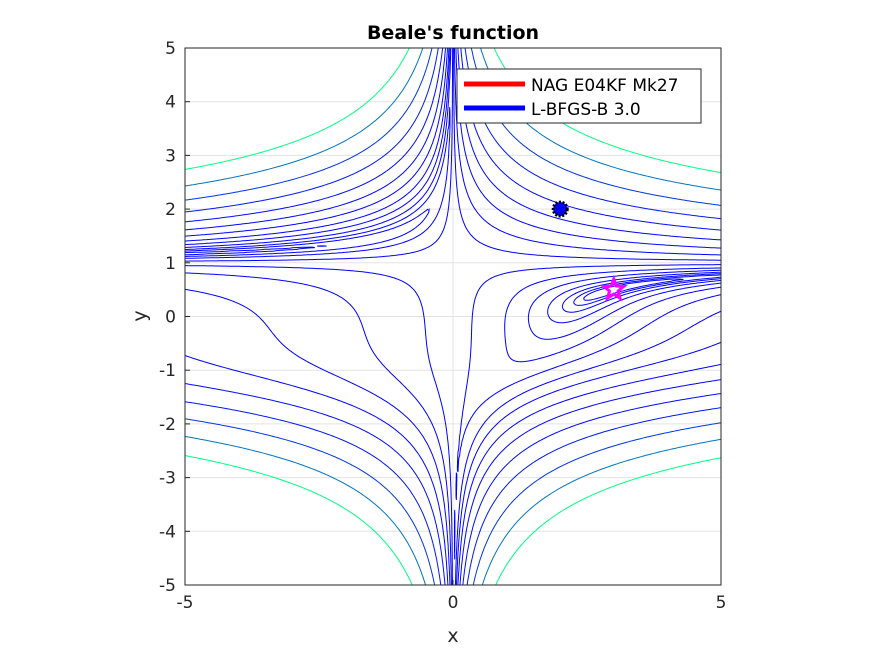 Image resolution: width=875 pixels, height=660 pixels. Describe the element at coordinates (167, 532) in the screenshot. I see `y-tick-label: -4` at that location.